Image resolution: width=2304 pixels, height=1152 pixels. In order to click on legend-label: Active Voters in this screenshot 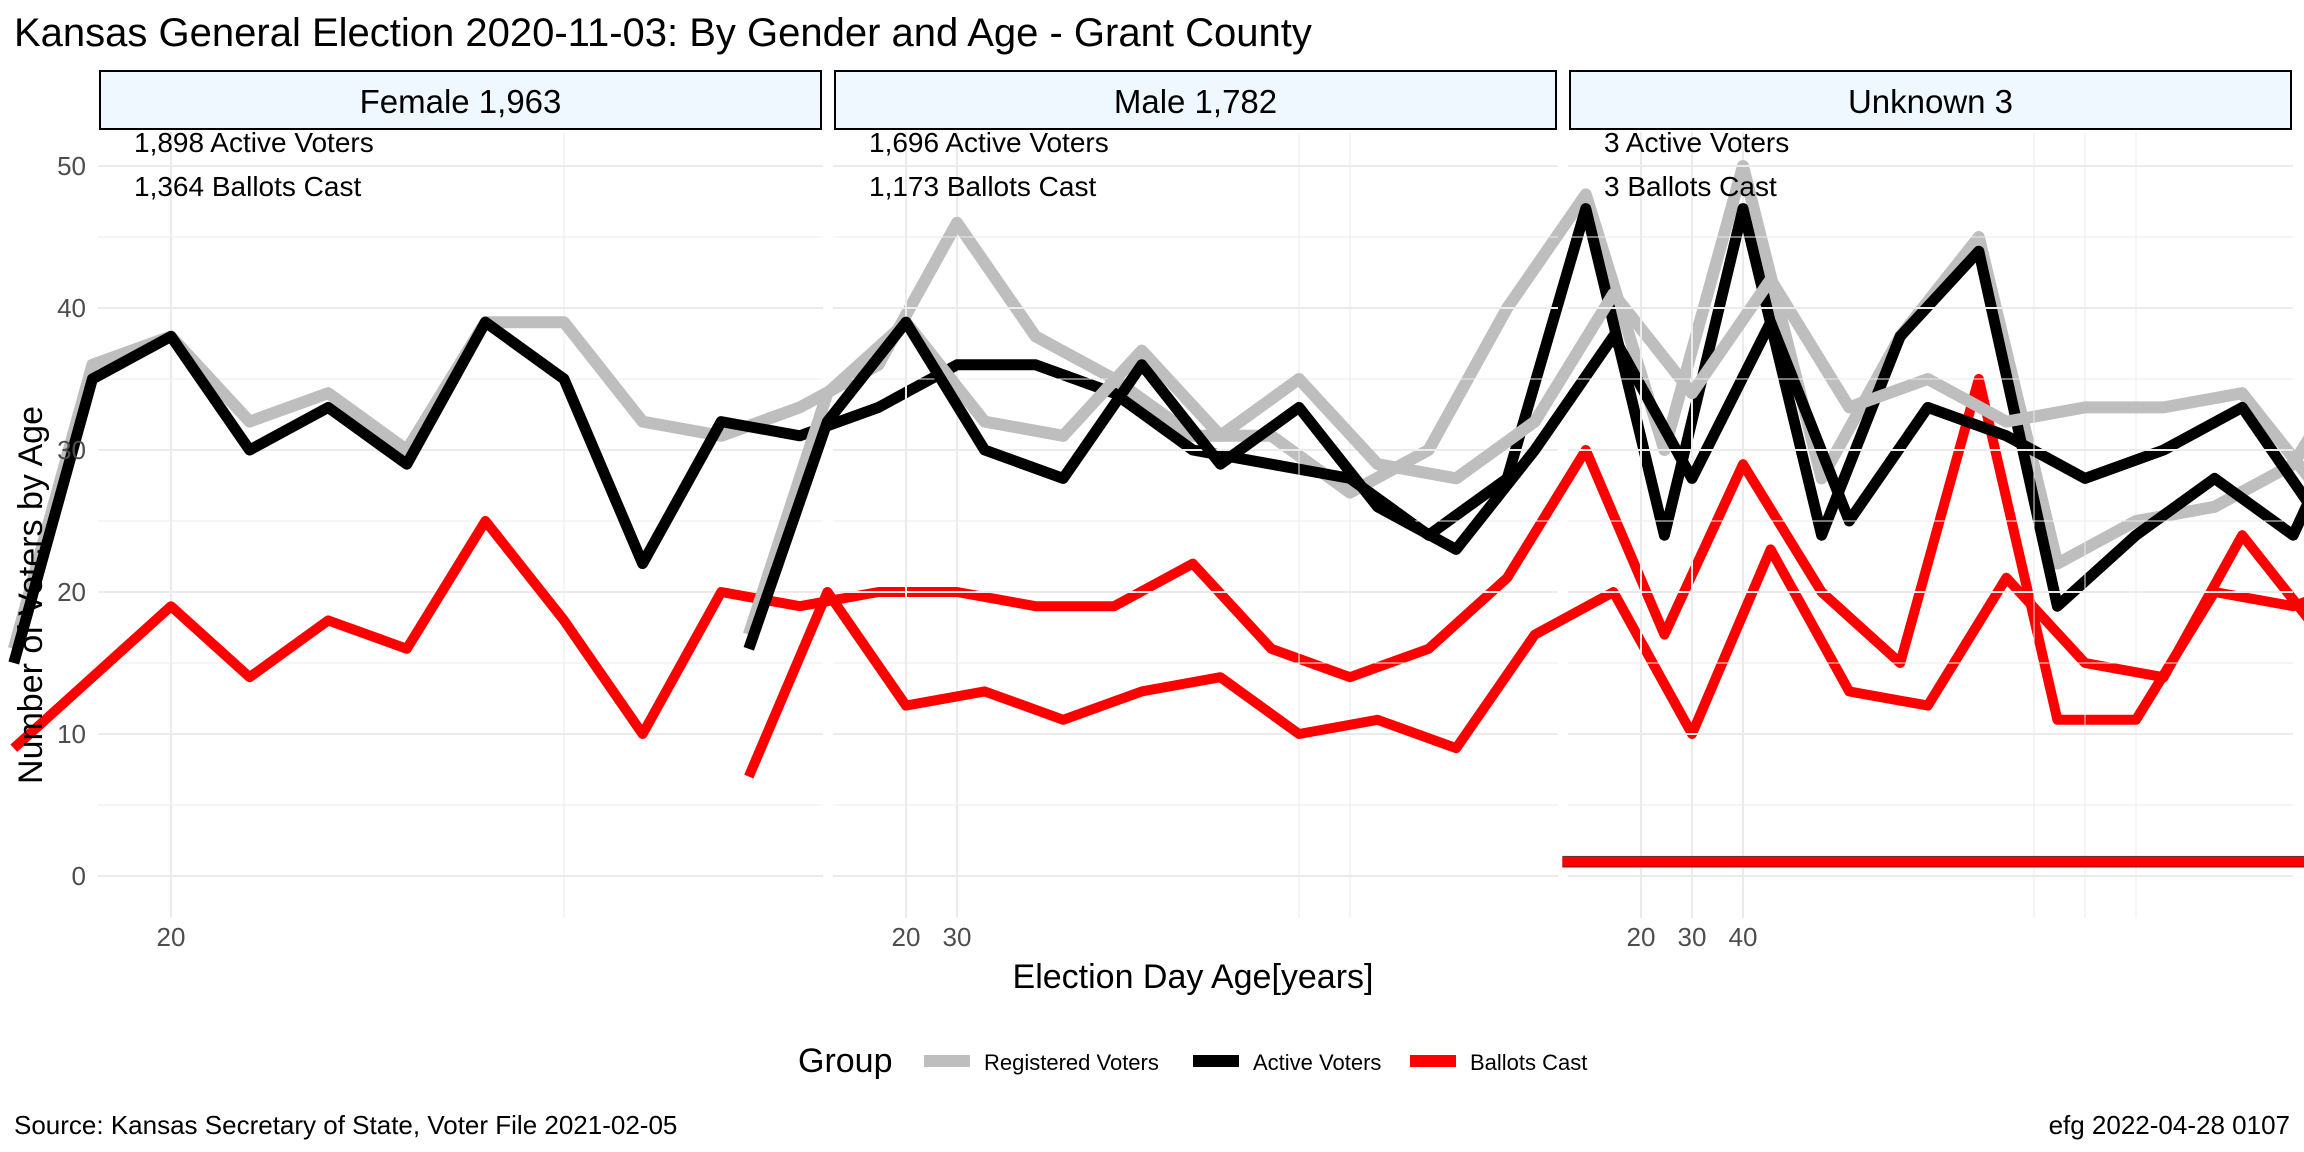, I will do `click(1317, 1062)`.